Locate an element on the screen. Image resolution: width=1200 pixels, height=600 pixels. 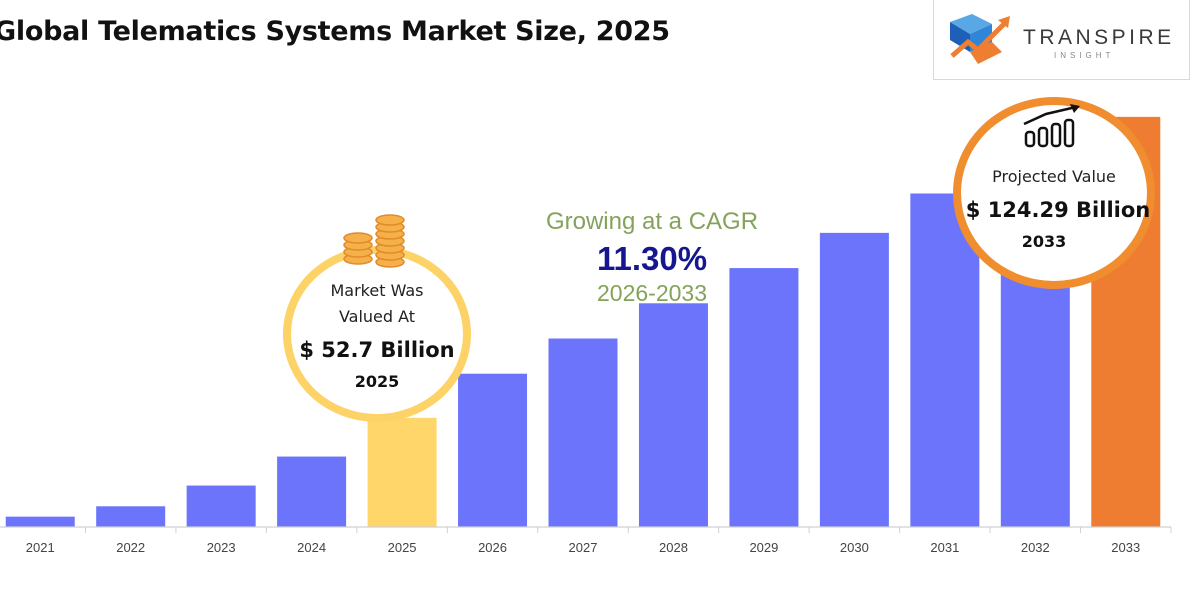
x-tick-label-2025: 2025 is located at coordinates (402, 547).